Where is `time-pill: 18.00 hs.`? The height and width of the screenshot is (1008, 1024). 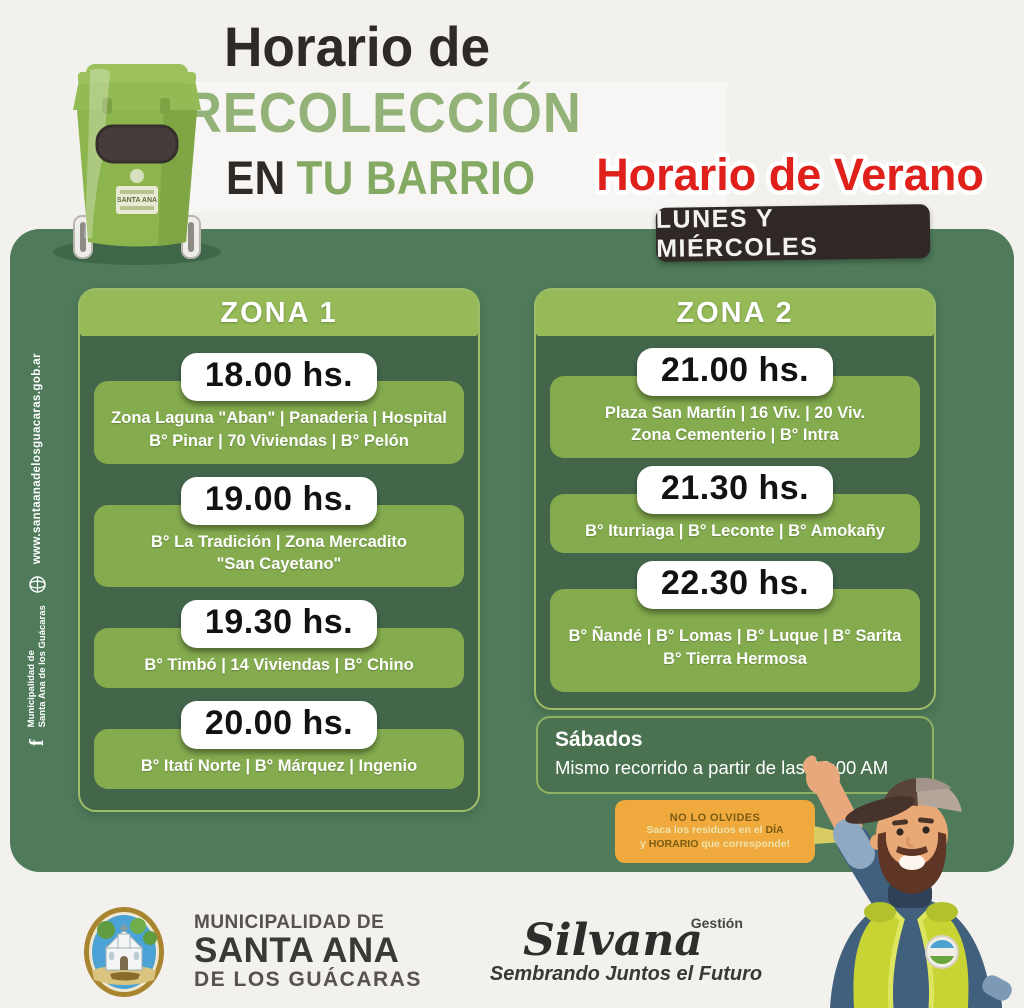
time-pill: 18.00 hs. is located at coordinates (279, 377).